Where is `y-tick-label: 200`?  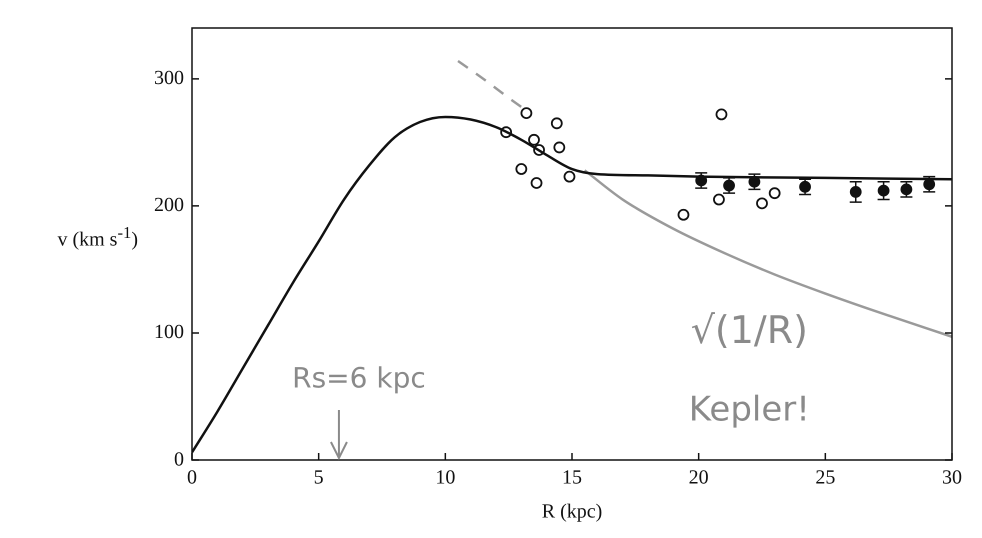 y-tick-label: 200 is located at coordinates (169, 205).